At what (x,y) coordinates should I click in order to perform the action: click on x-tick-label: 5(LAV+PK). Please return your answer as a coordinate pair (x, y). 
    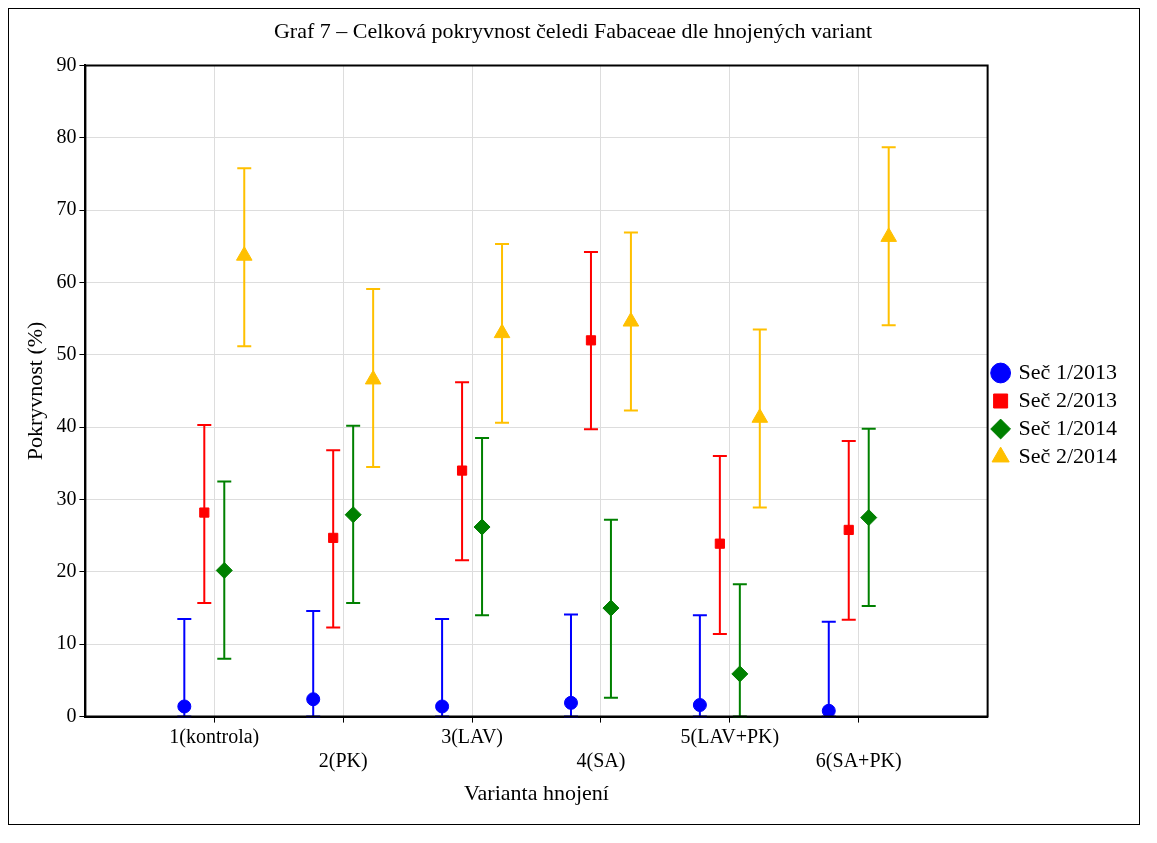
    Looking at the image, I should click on (730, 736).